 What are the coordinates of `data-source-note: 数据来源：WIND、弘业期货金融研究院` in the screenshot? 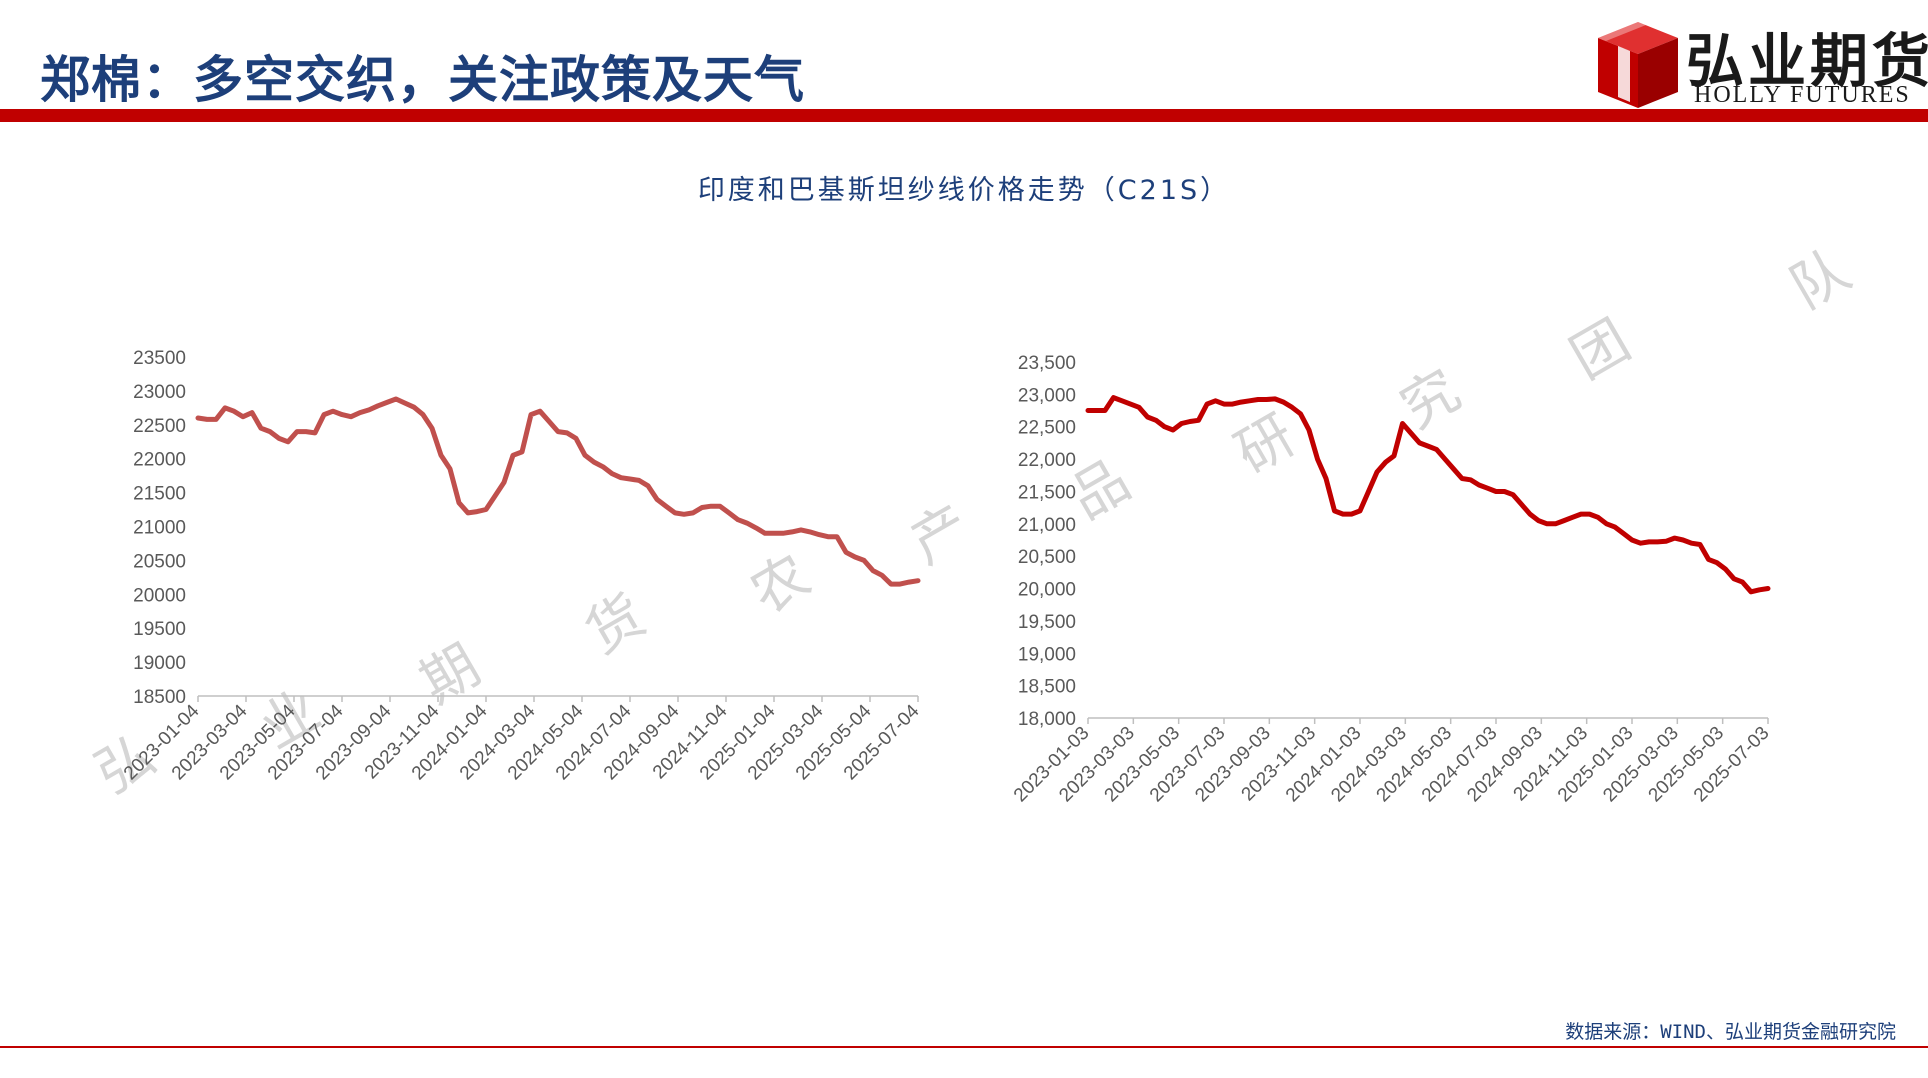 It's located at (1730, 1032).